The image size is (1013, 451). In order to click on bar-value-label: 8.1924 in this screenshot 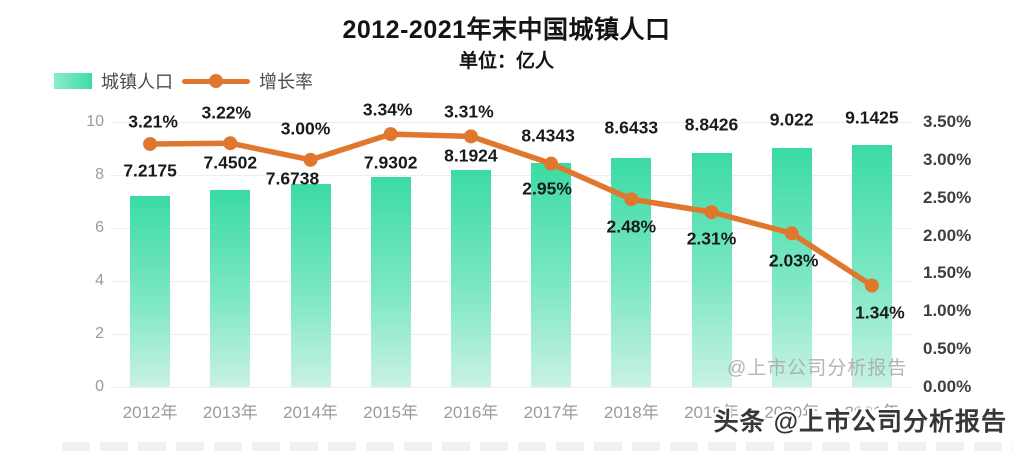, I will do `click(471, 155)`.